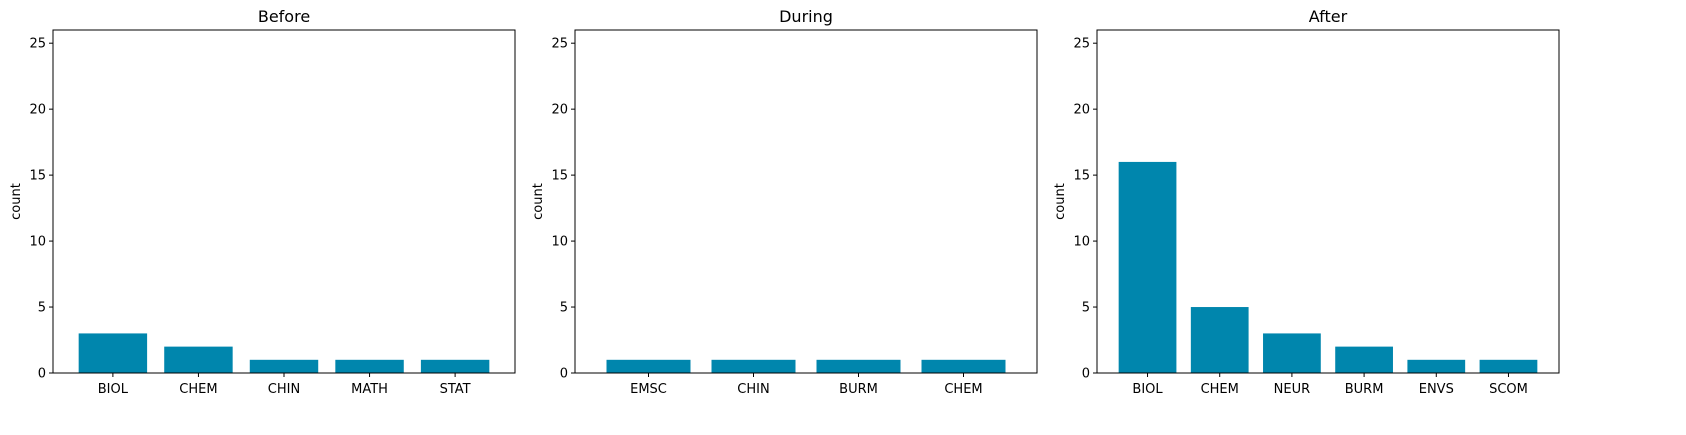 Image resolution: width=1686 pixels, height=435 pixels. Describe the element at coordinates (369, 389) in the screenshot. I see `x-tick-label: MATH` at that location.